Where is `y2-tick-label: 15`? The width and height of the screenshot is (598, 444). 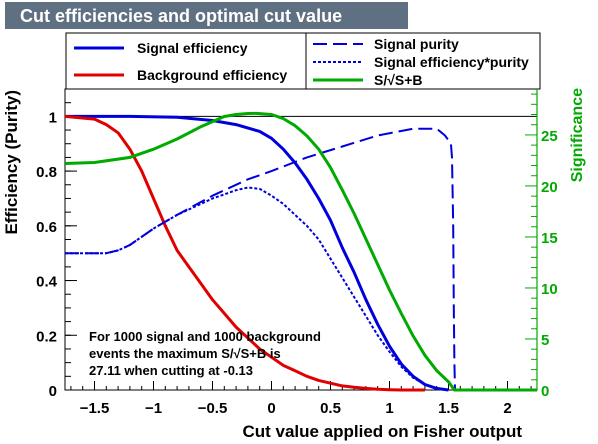
y2-tick-label: 15 is located at coordinates (549, 238).